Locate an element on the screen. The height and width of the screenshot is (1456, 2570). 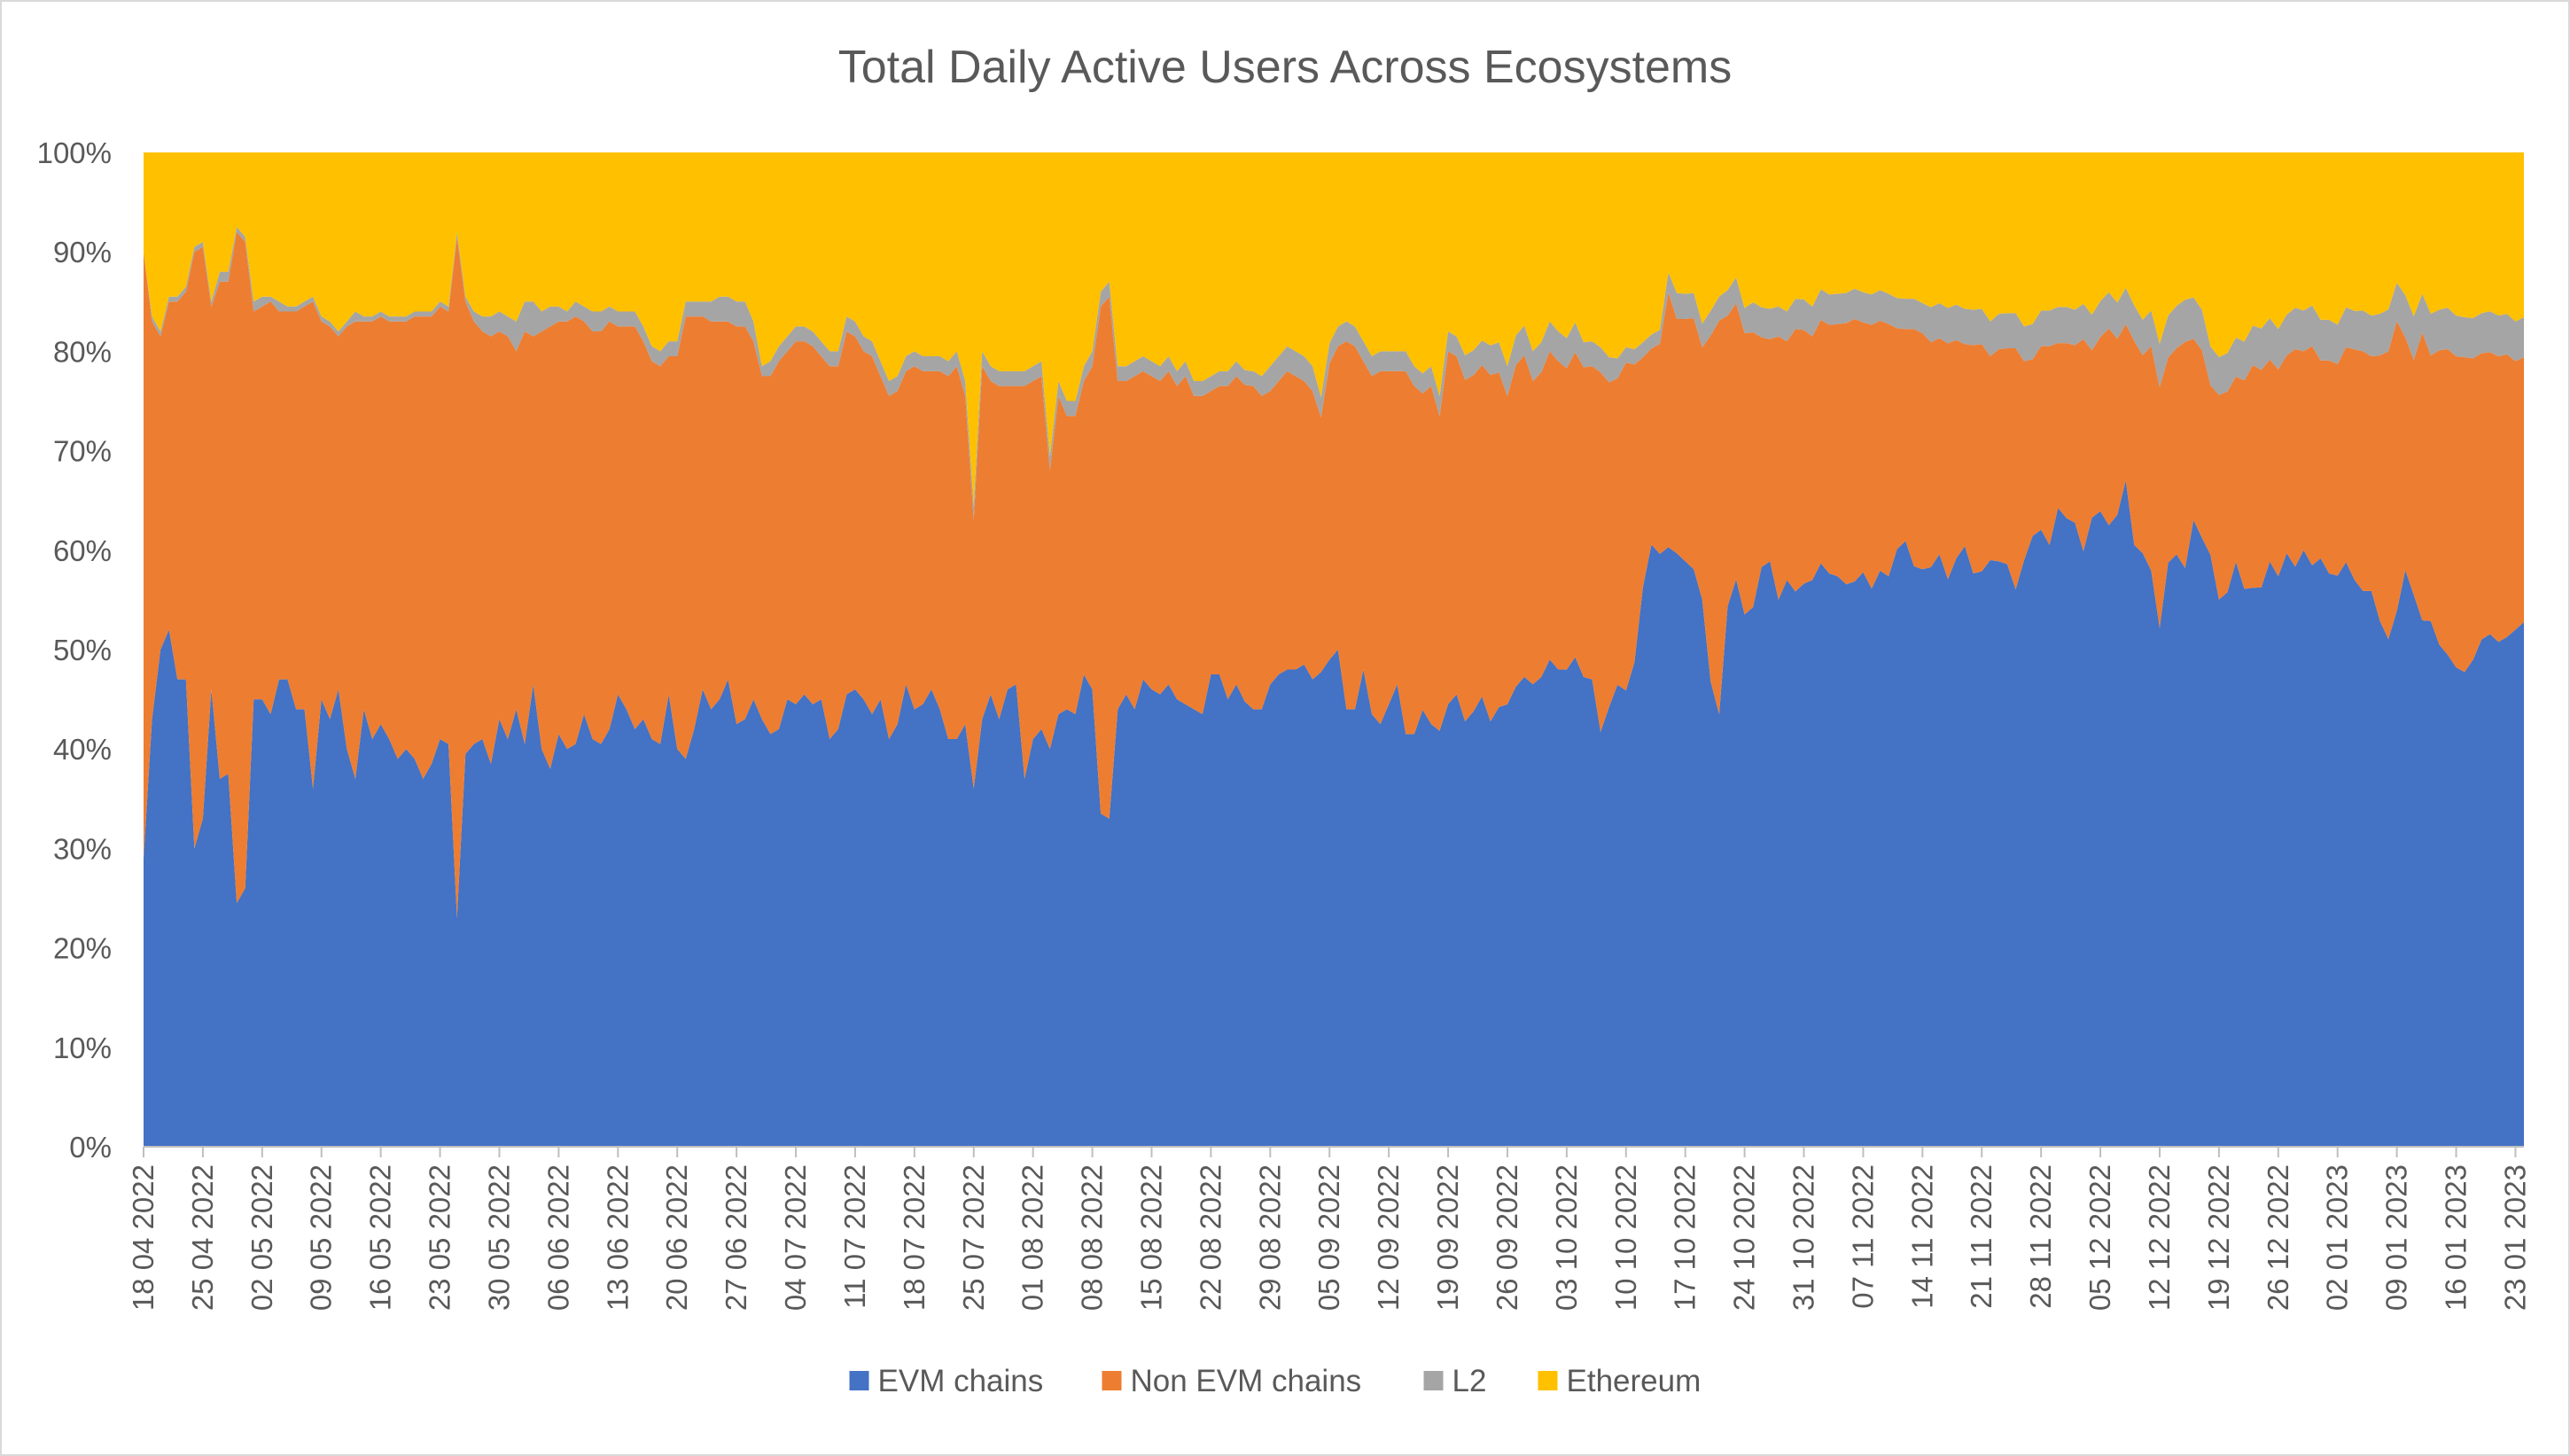
y-tick-label: 40% is located at coordinates (82, 749).